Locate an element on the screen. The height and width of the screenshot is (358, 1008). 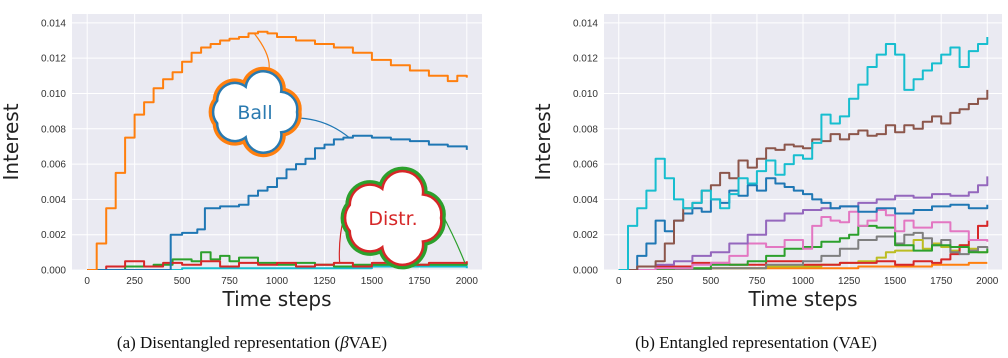
caption-a-math: β is located at coordinates (344, 342).